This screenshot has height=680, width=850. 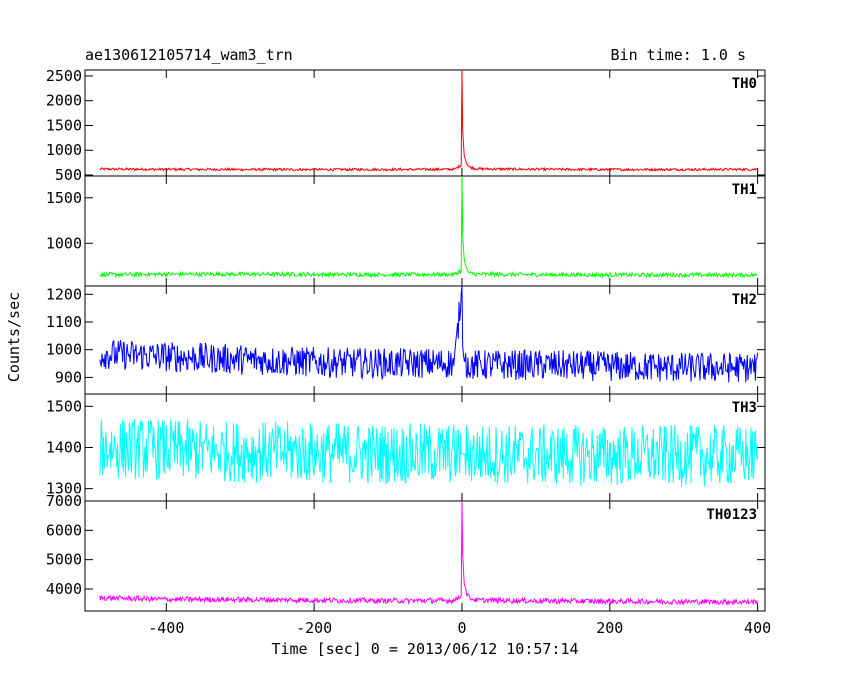 What do you see at coordinates (314, 628) in the screenshot?
I see `x-tick-label: -200` at bounding box center [314, 628].